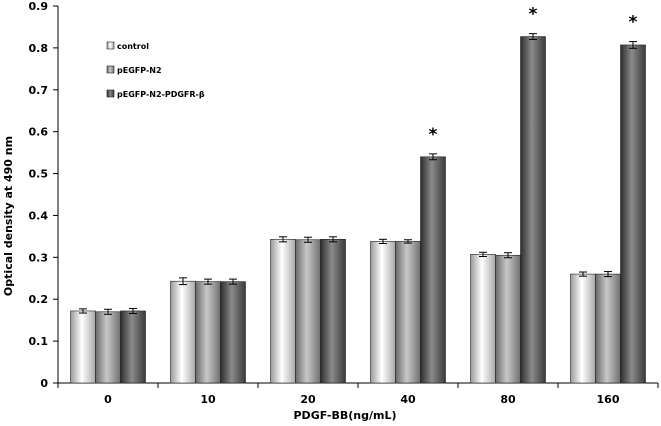  I want to click on y-tick-label: 0.2, so click(39, 299).